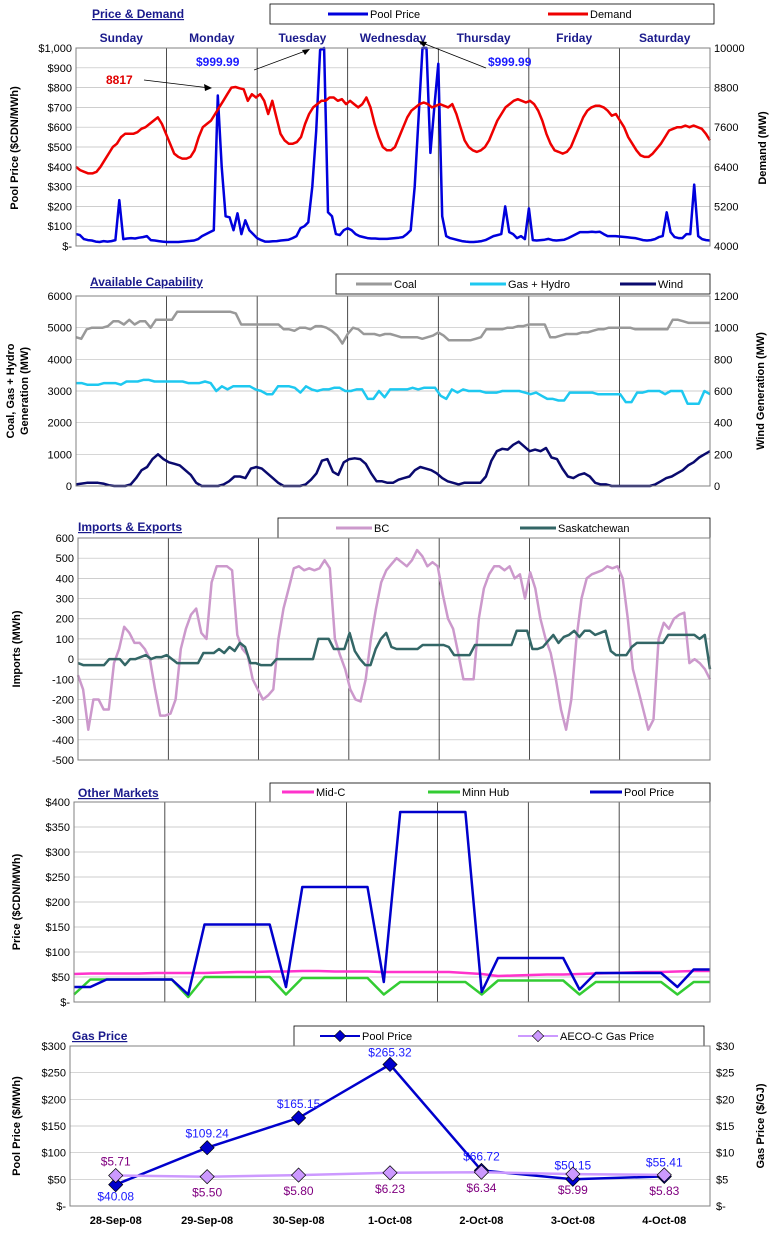  I want to click on capability-title: Available Capability, so click(146, 282).